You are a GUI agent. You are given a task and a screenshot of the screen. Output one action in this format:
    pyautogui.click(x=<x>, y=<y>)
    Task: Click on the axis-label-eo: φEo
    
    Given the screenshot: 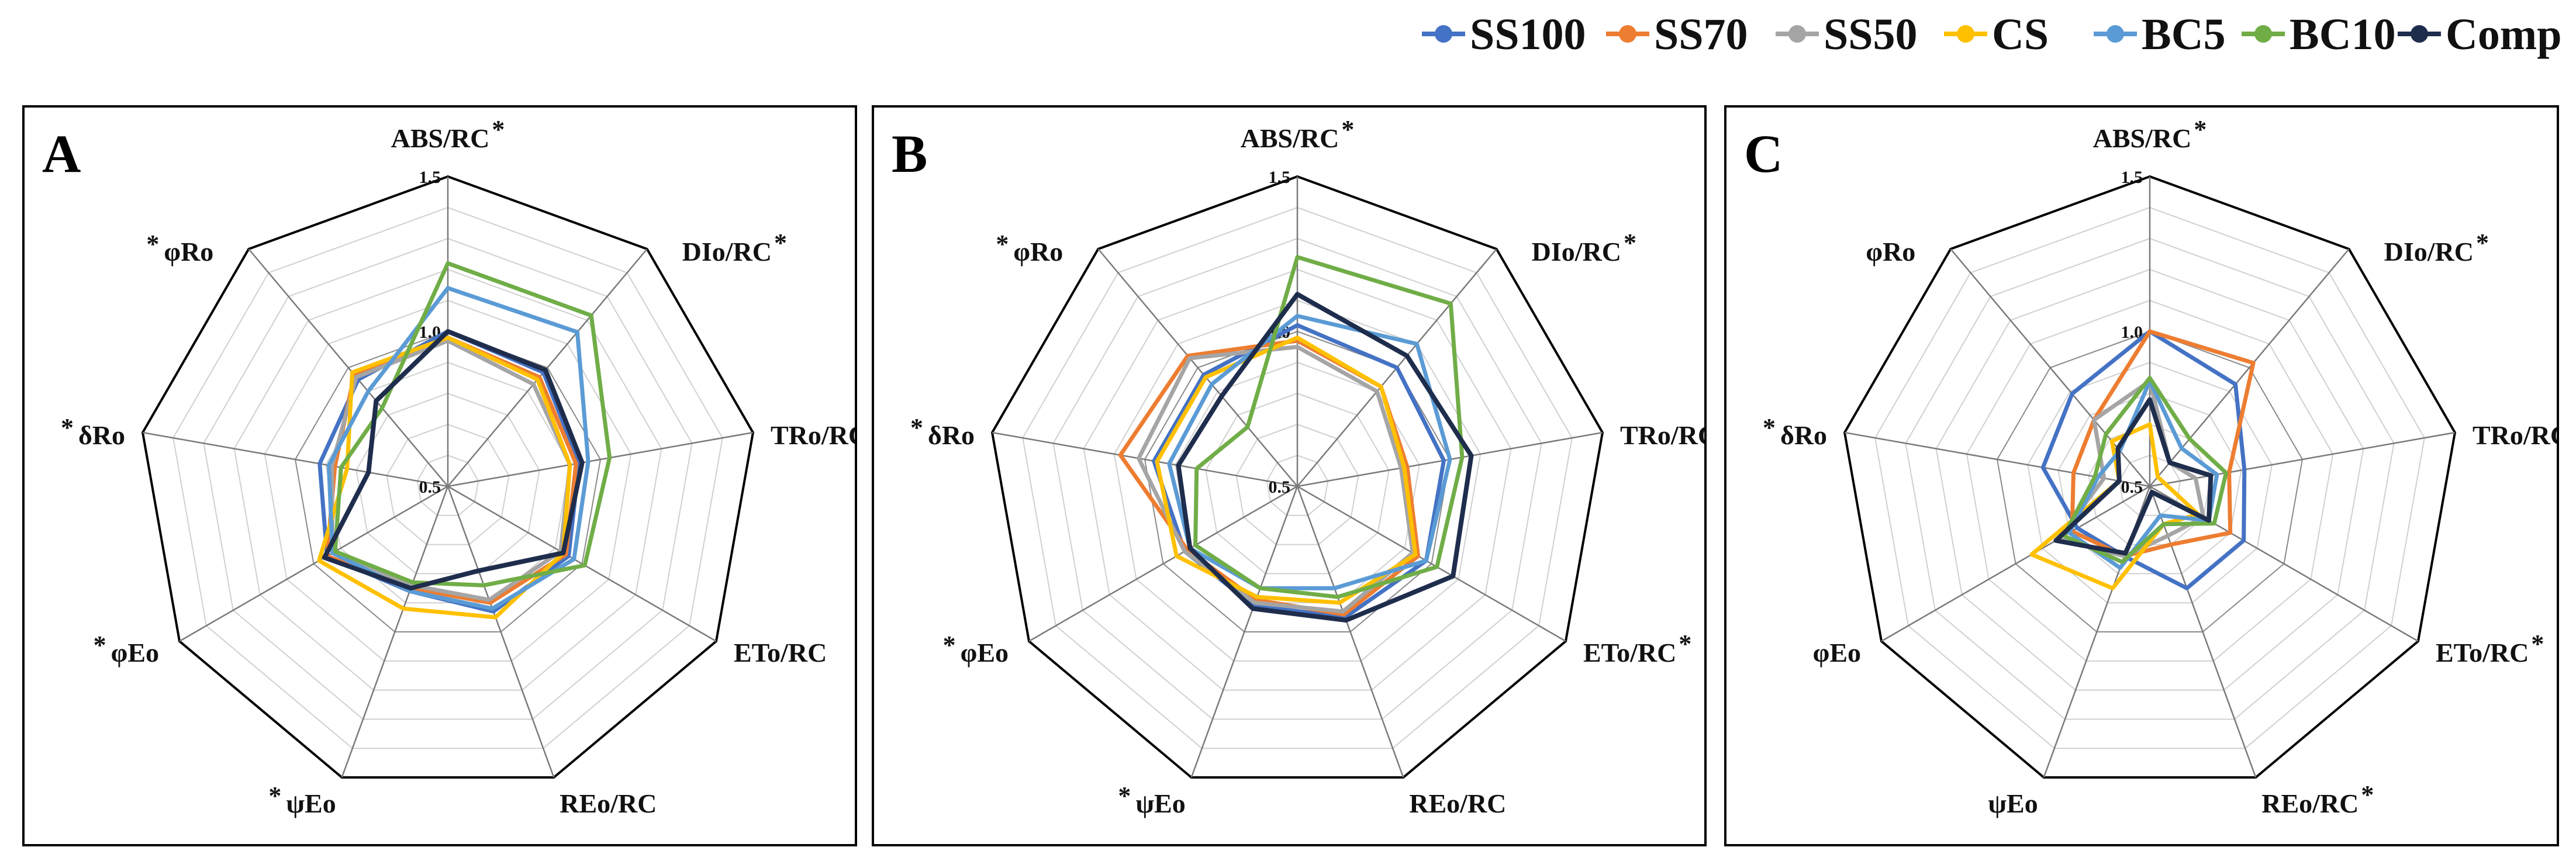 What is the action you would take?
    pyautogui.click(x=1837, y=653)
    